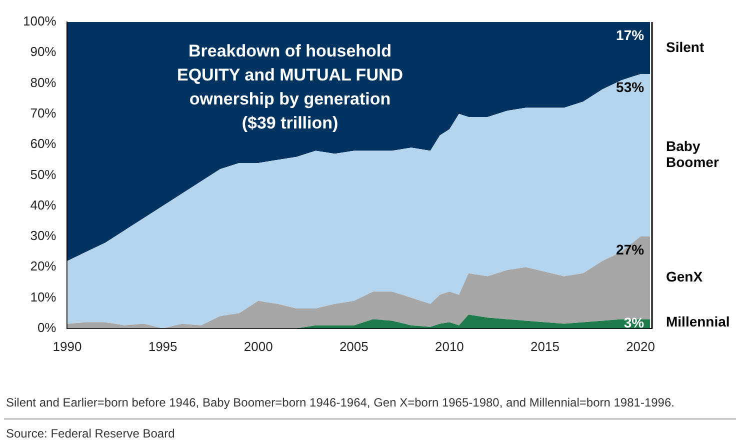  I want to click on series-label: GenX, so click(685, 276).